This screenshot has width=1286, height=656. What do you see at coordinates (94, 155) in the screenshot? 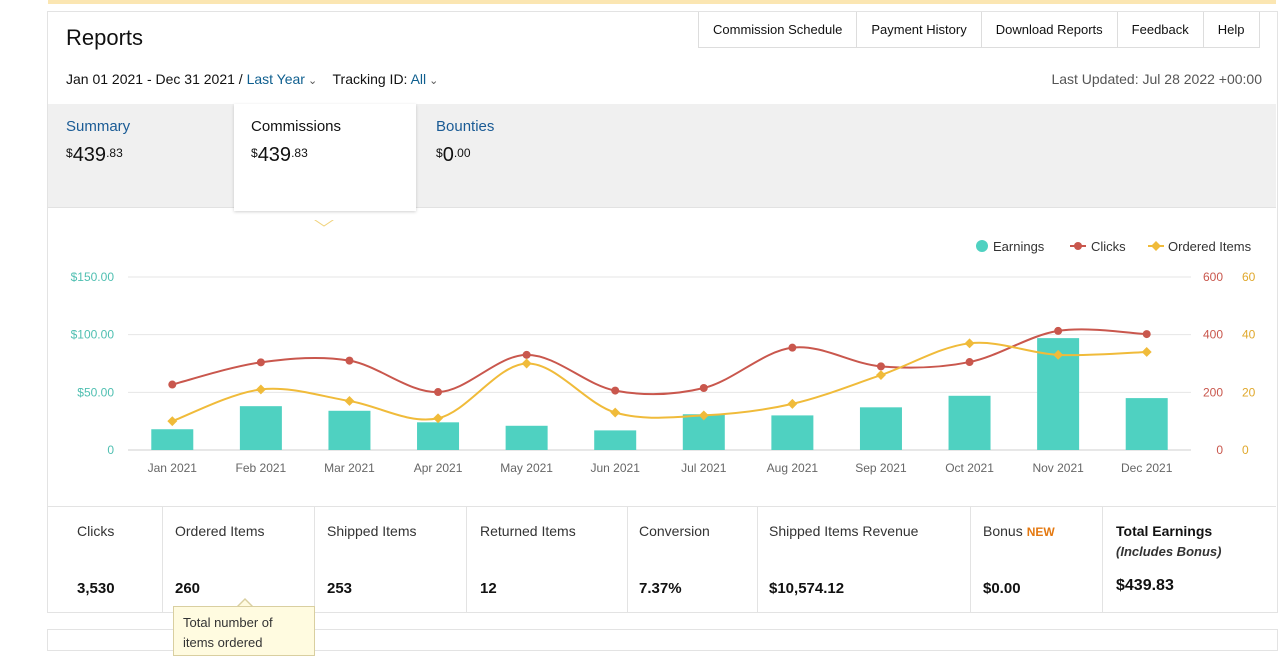
I see `tab-summary-value: $439.83` at bounding box center [94, 155].